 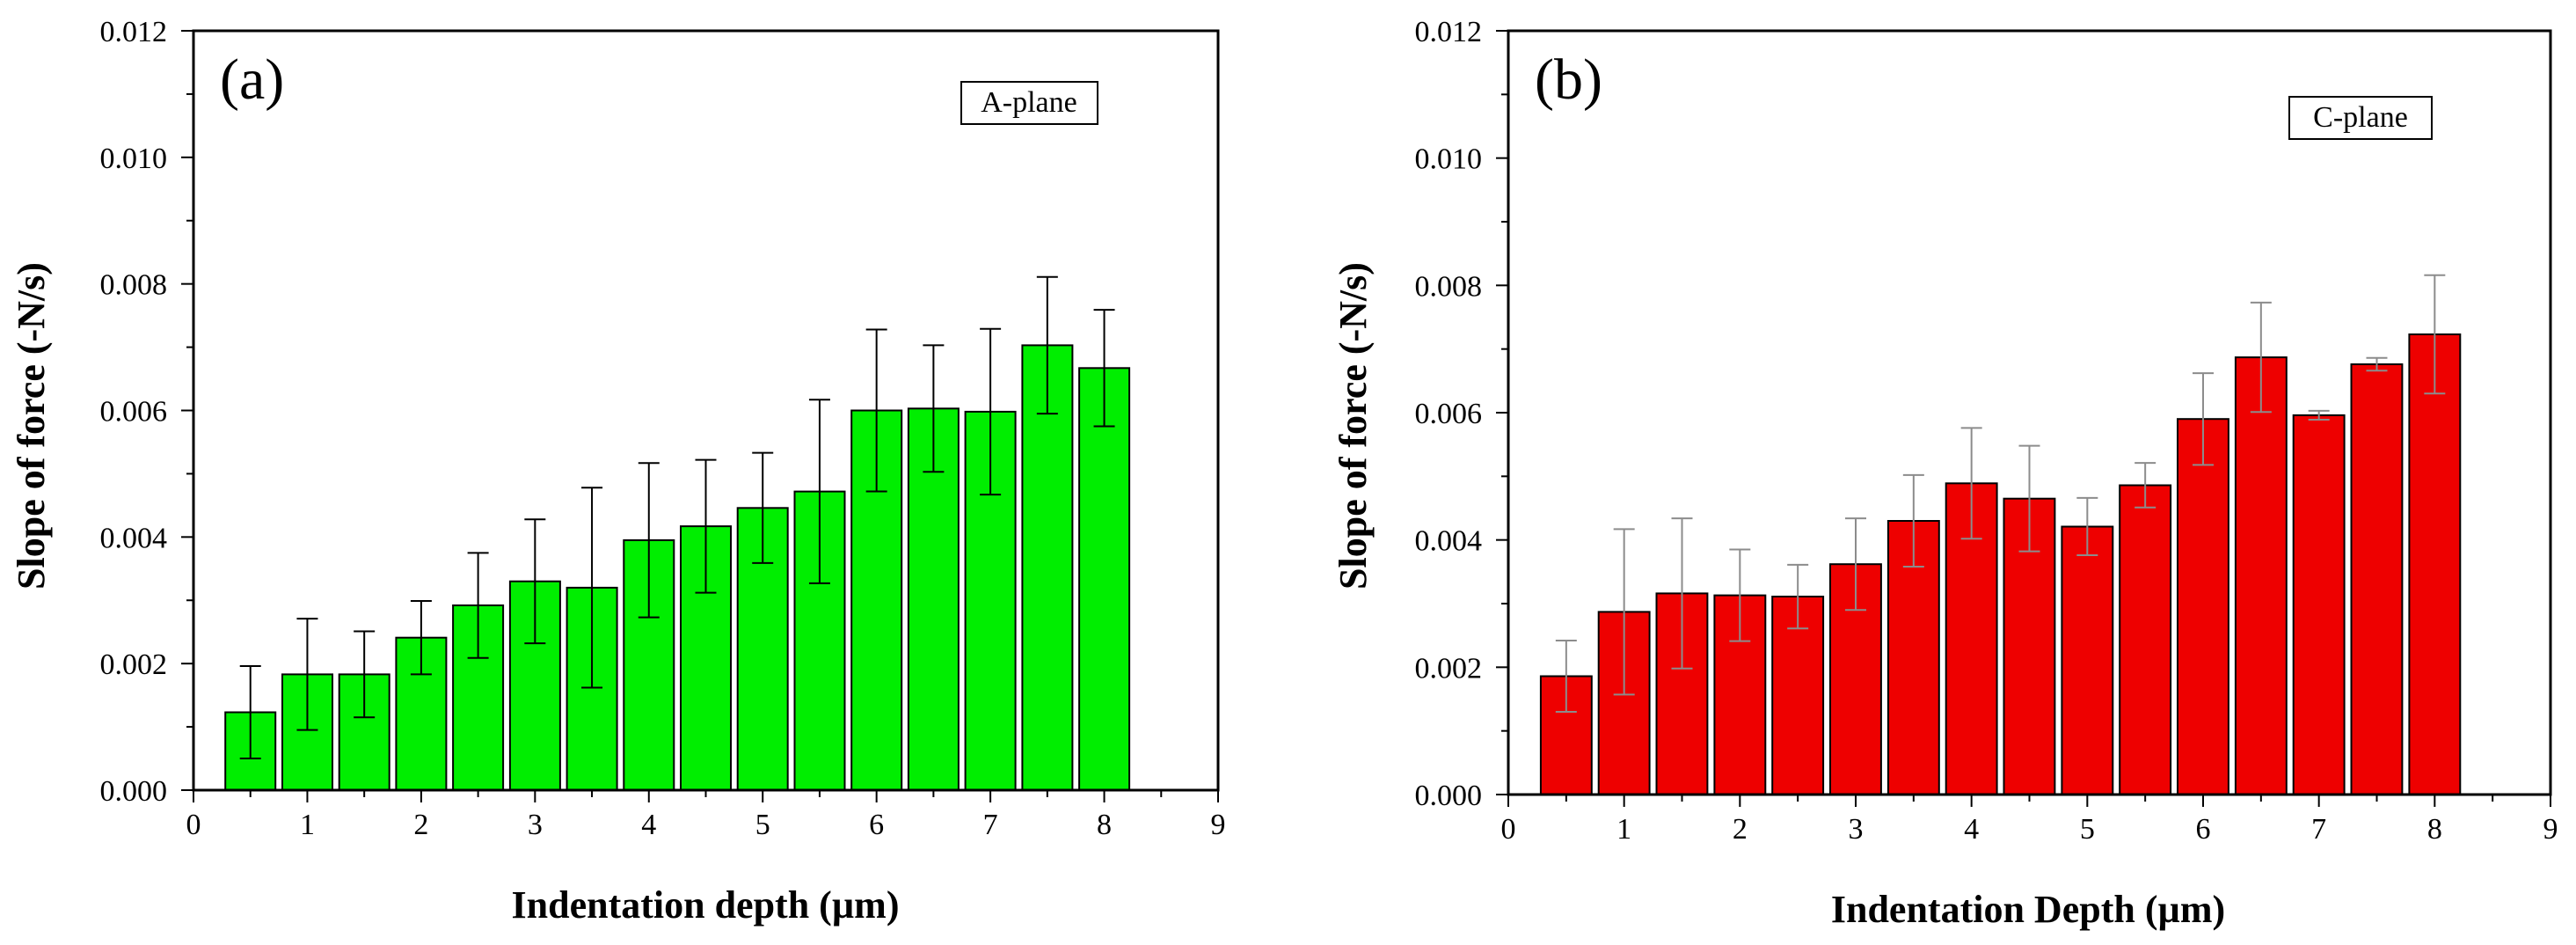 I want to click on x-tick-label-a-6: 6, so click(x=876, y=825).